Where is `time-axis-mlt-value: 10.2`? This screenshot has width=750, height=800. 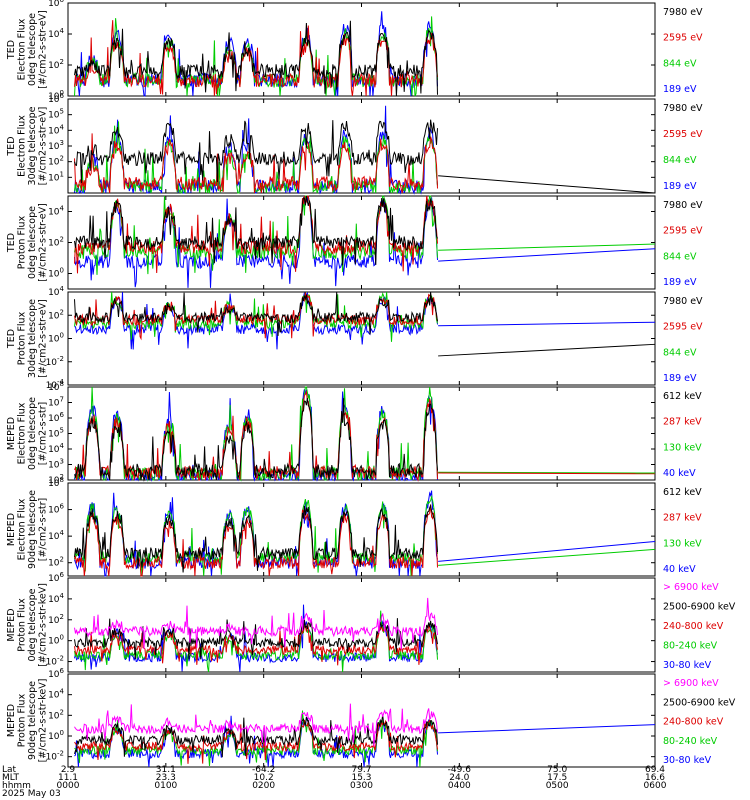 time-axis-mlt-value: 10.2 is located at coordinates (264, 778).